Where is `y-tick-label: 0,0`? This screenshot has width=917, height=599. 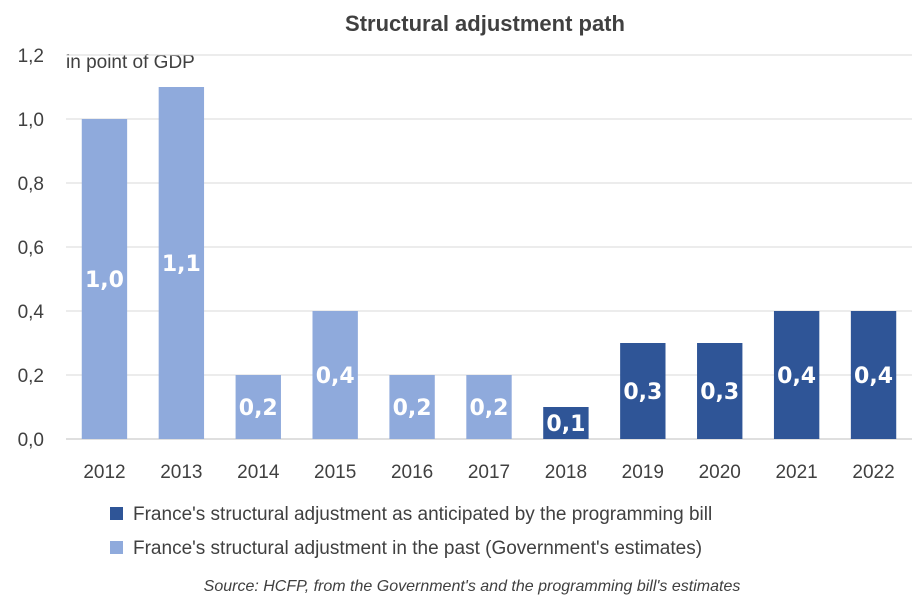 y-tick-label: 0,0 is located at coordinates (31, 440).